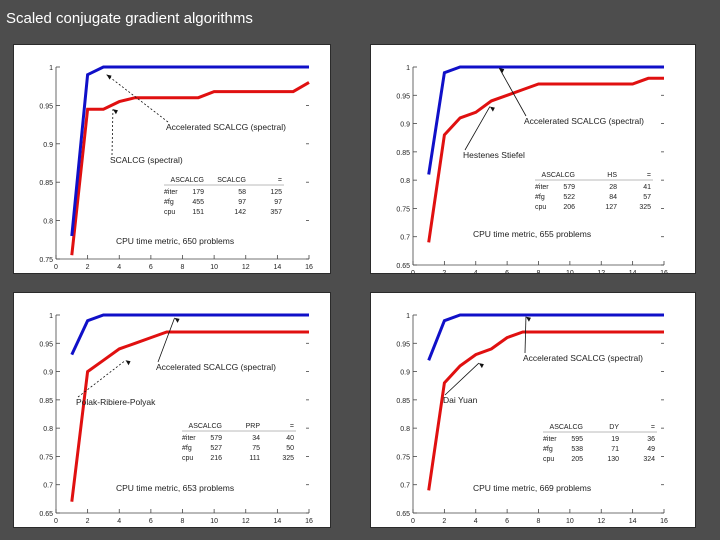  Describe the element at coordinates (403, 401) in the screenshot. I see `y-tick-label: 0.85` at that location.